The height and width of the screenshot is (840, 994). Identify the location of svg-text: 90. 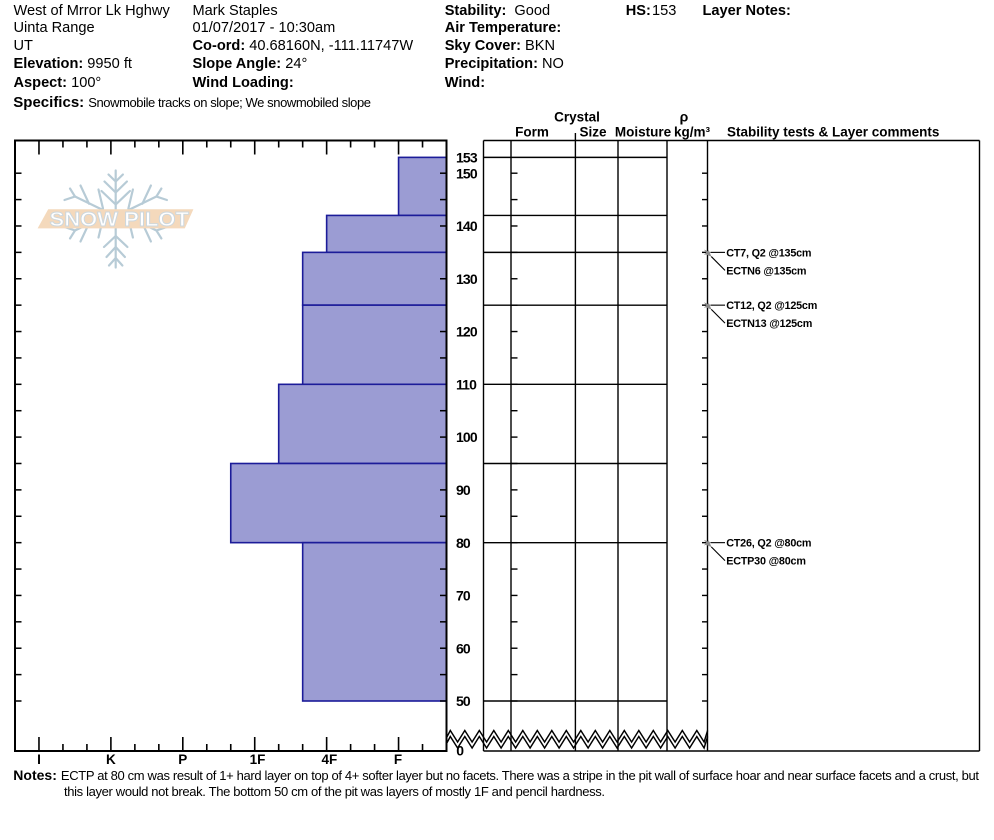
(463, 490).